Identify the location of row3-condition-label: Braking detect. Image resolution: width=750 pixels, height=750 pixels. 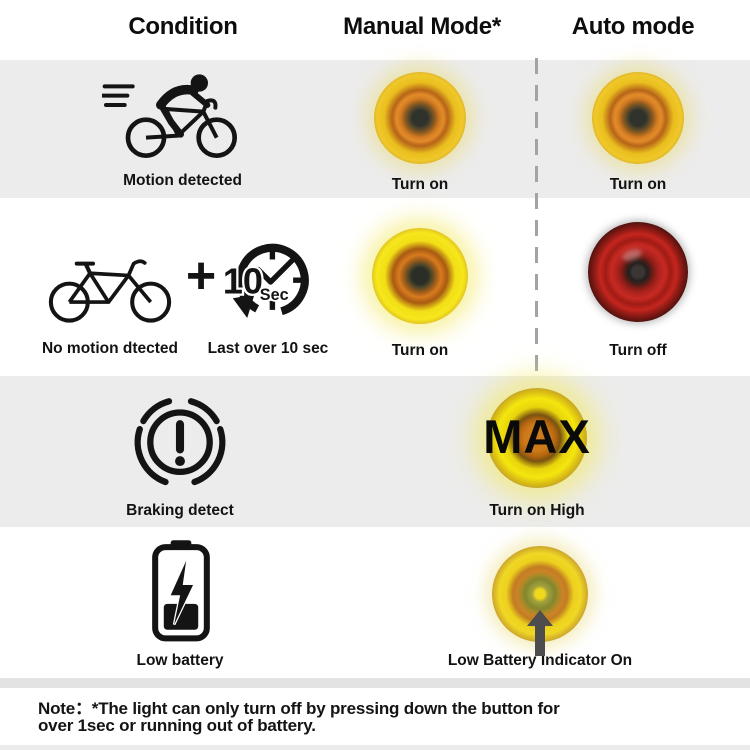
(180, 510).